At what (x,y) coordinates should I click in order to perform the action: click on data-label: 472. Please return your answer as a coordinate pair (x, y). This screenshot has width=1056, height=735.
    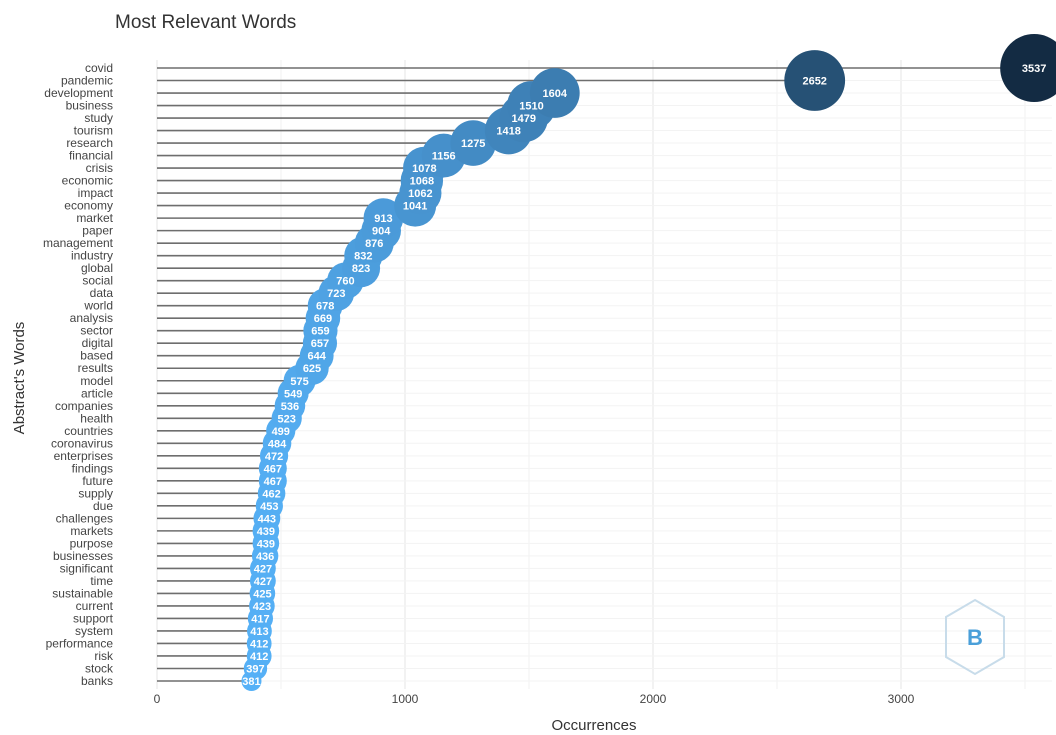
    Looking at the image, I should click on (274, 457).